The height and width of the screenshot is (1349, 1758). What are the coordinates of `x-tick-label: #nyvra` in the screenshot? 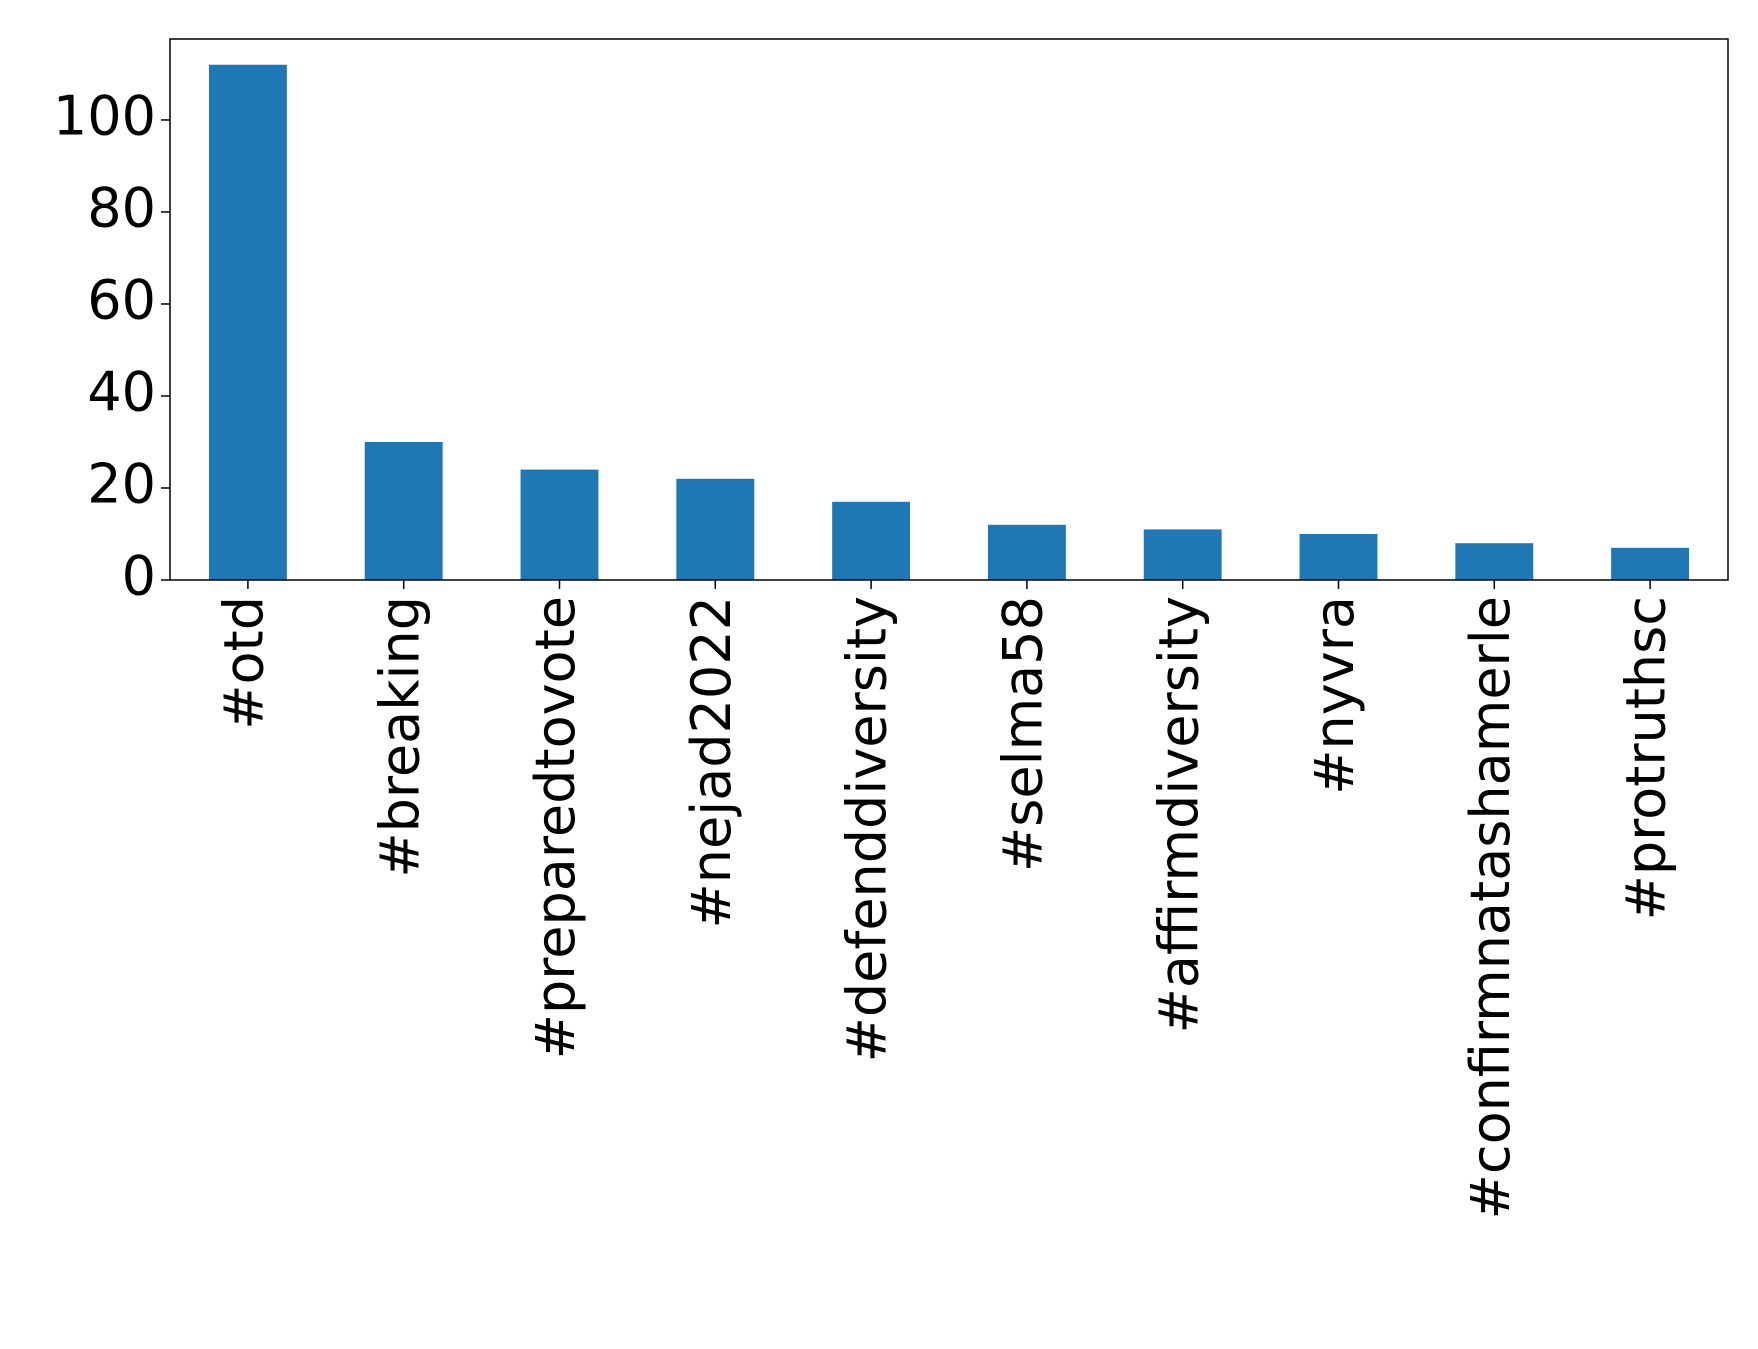 It's located at (1334, 695).